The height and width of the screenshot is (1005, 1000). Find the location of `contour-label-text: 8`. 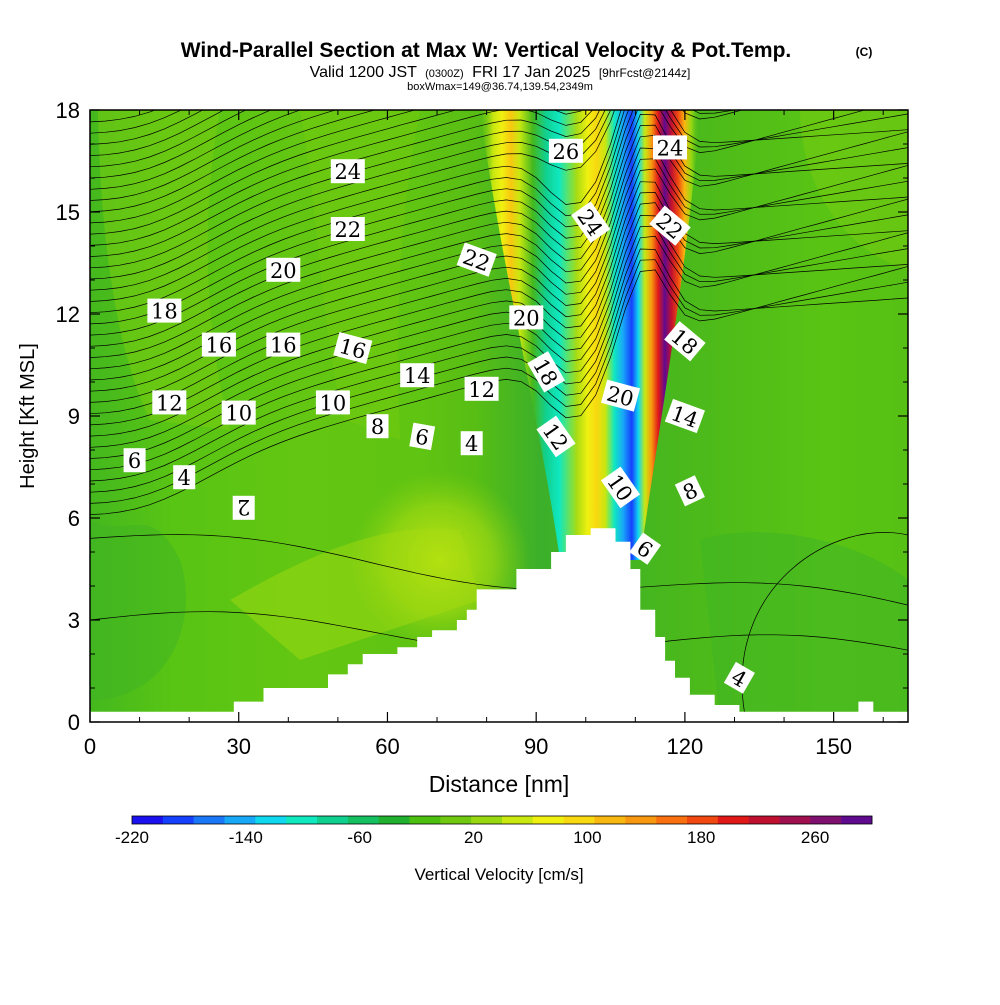

contour-label-text: 8 is located at coordinates (377, 427).